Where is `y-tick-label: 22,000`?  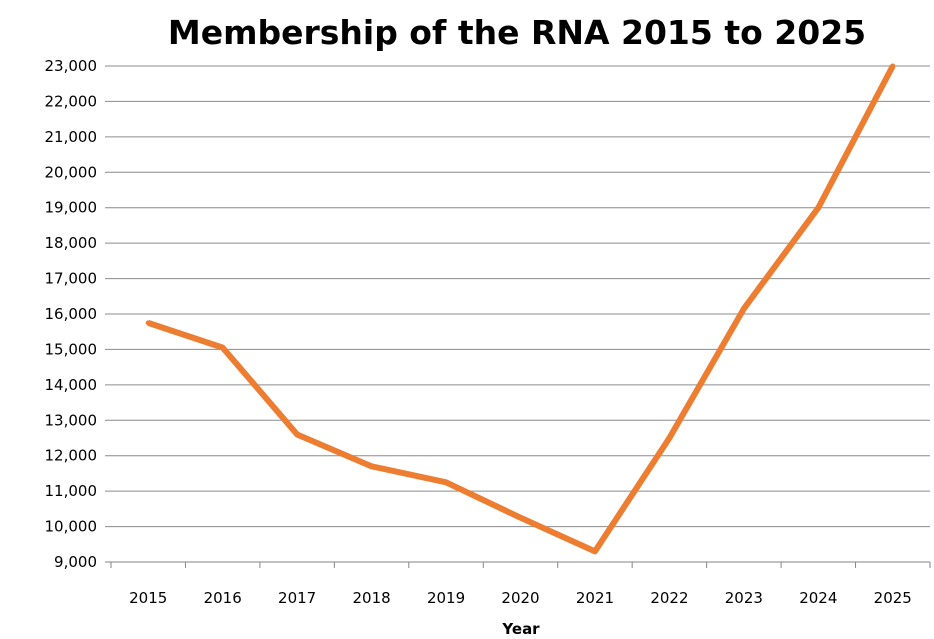
y-tick-label: 22,000 is located at coordinates (71, 101).